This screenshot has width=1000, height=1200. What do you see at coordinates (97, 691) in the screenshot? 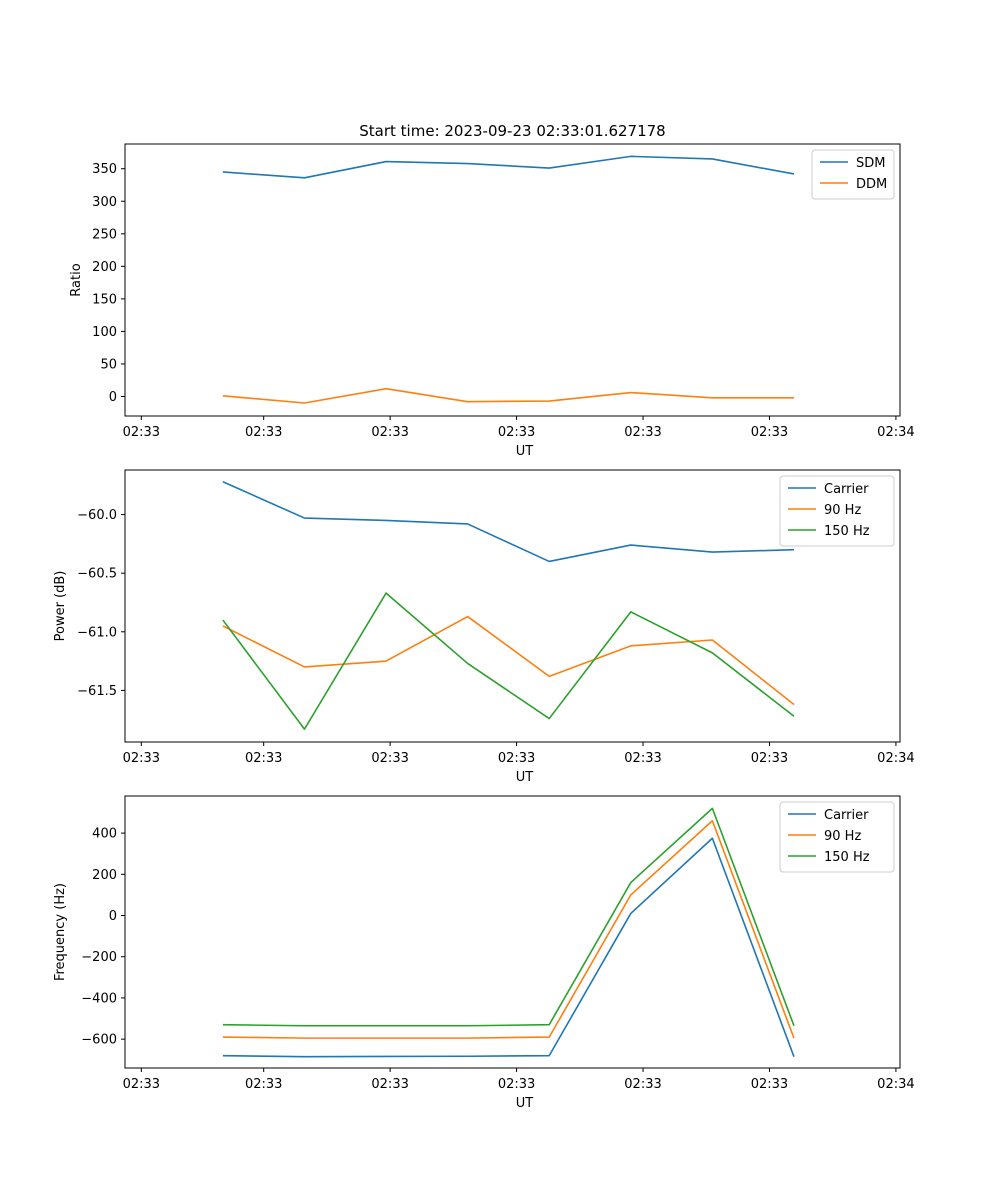
I see `y-tick-label: −61.5` at bounding box center [97, 691].